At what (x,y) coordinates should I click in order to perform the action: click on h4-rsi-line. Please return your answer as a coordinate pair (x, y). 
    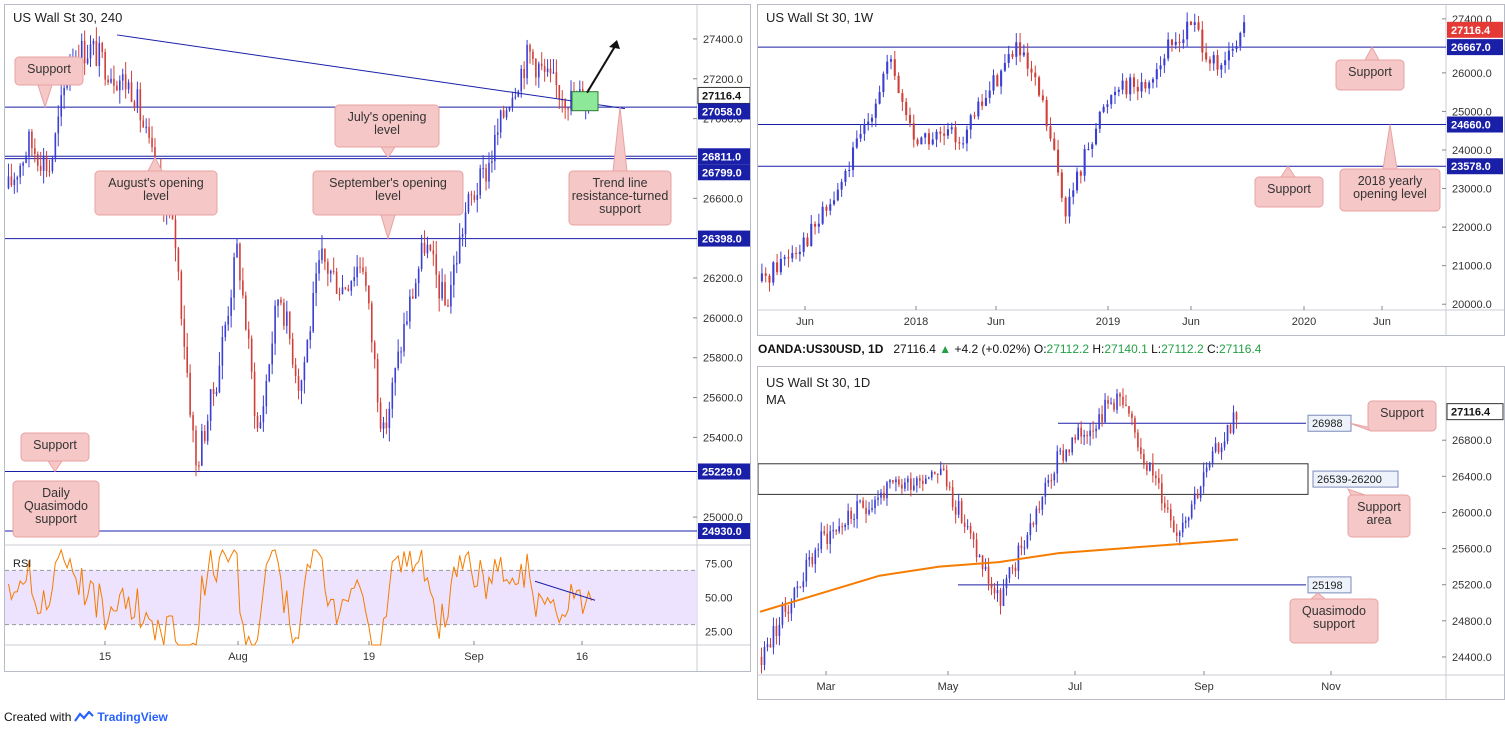
    Looking at the image, I should click on (300, 597).